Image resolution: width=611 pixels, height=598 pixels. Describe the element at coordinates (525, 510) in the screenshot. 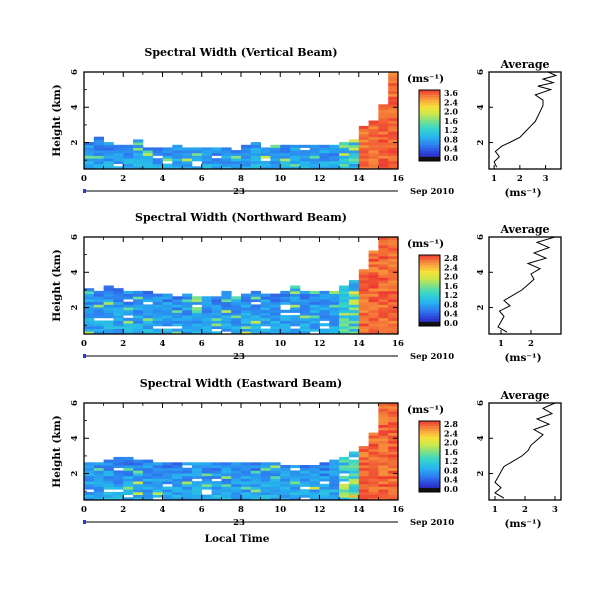

I see `average-x-tick-label: 2` at that location.